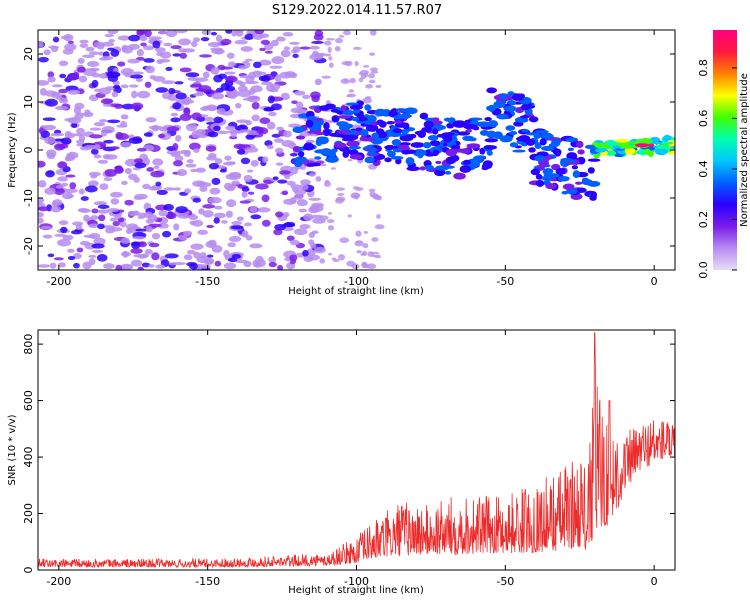 This screenshot has height=600, width=750. I want to click on colorbar-gradient, so click(725, 150).